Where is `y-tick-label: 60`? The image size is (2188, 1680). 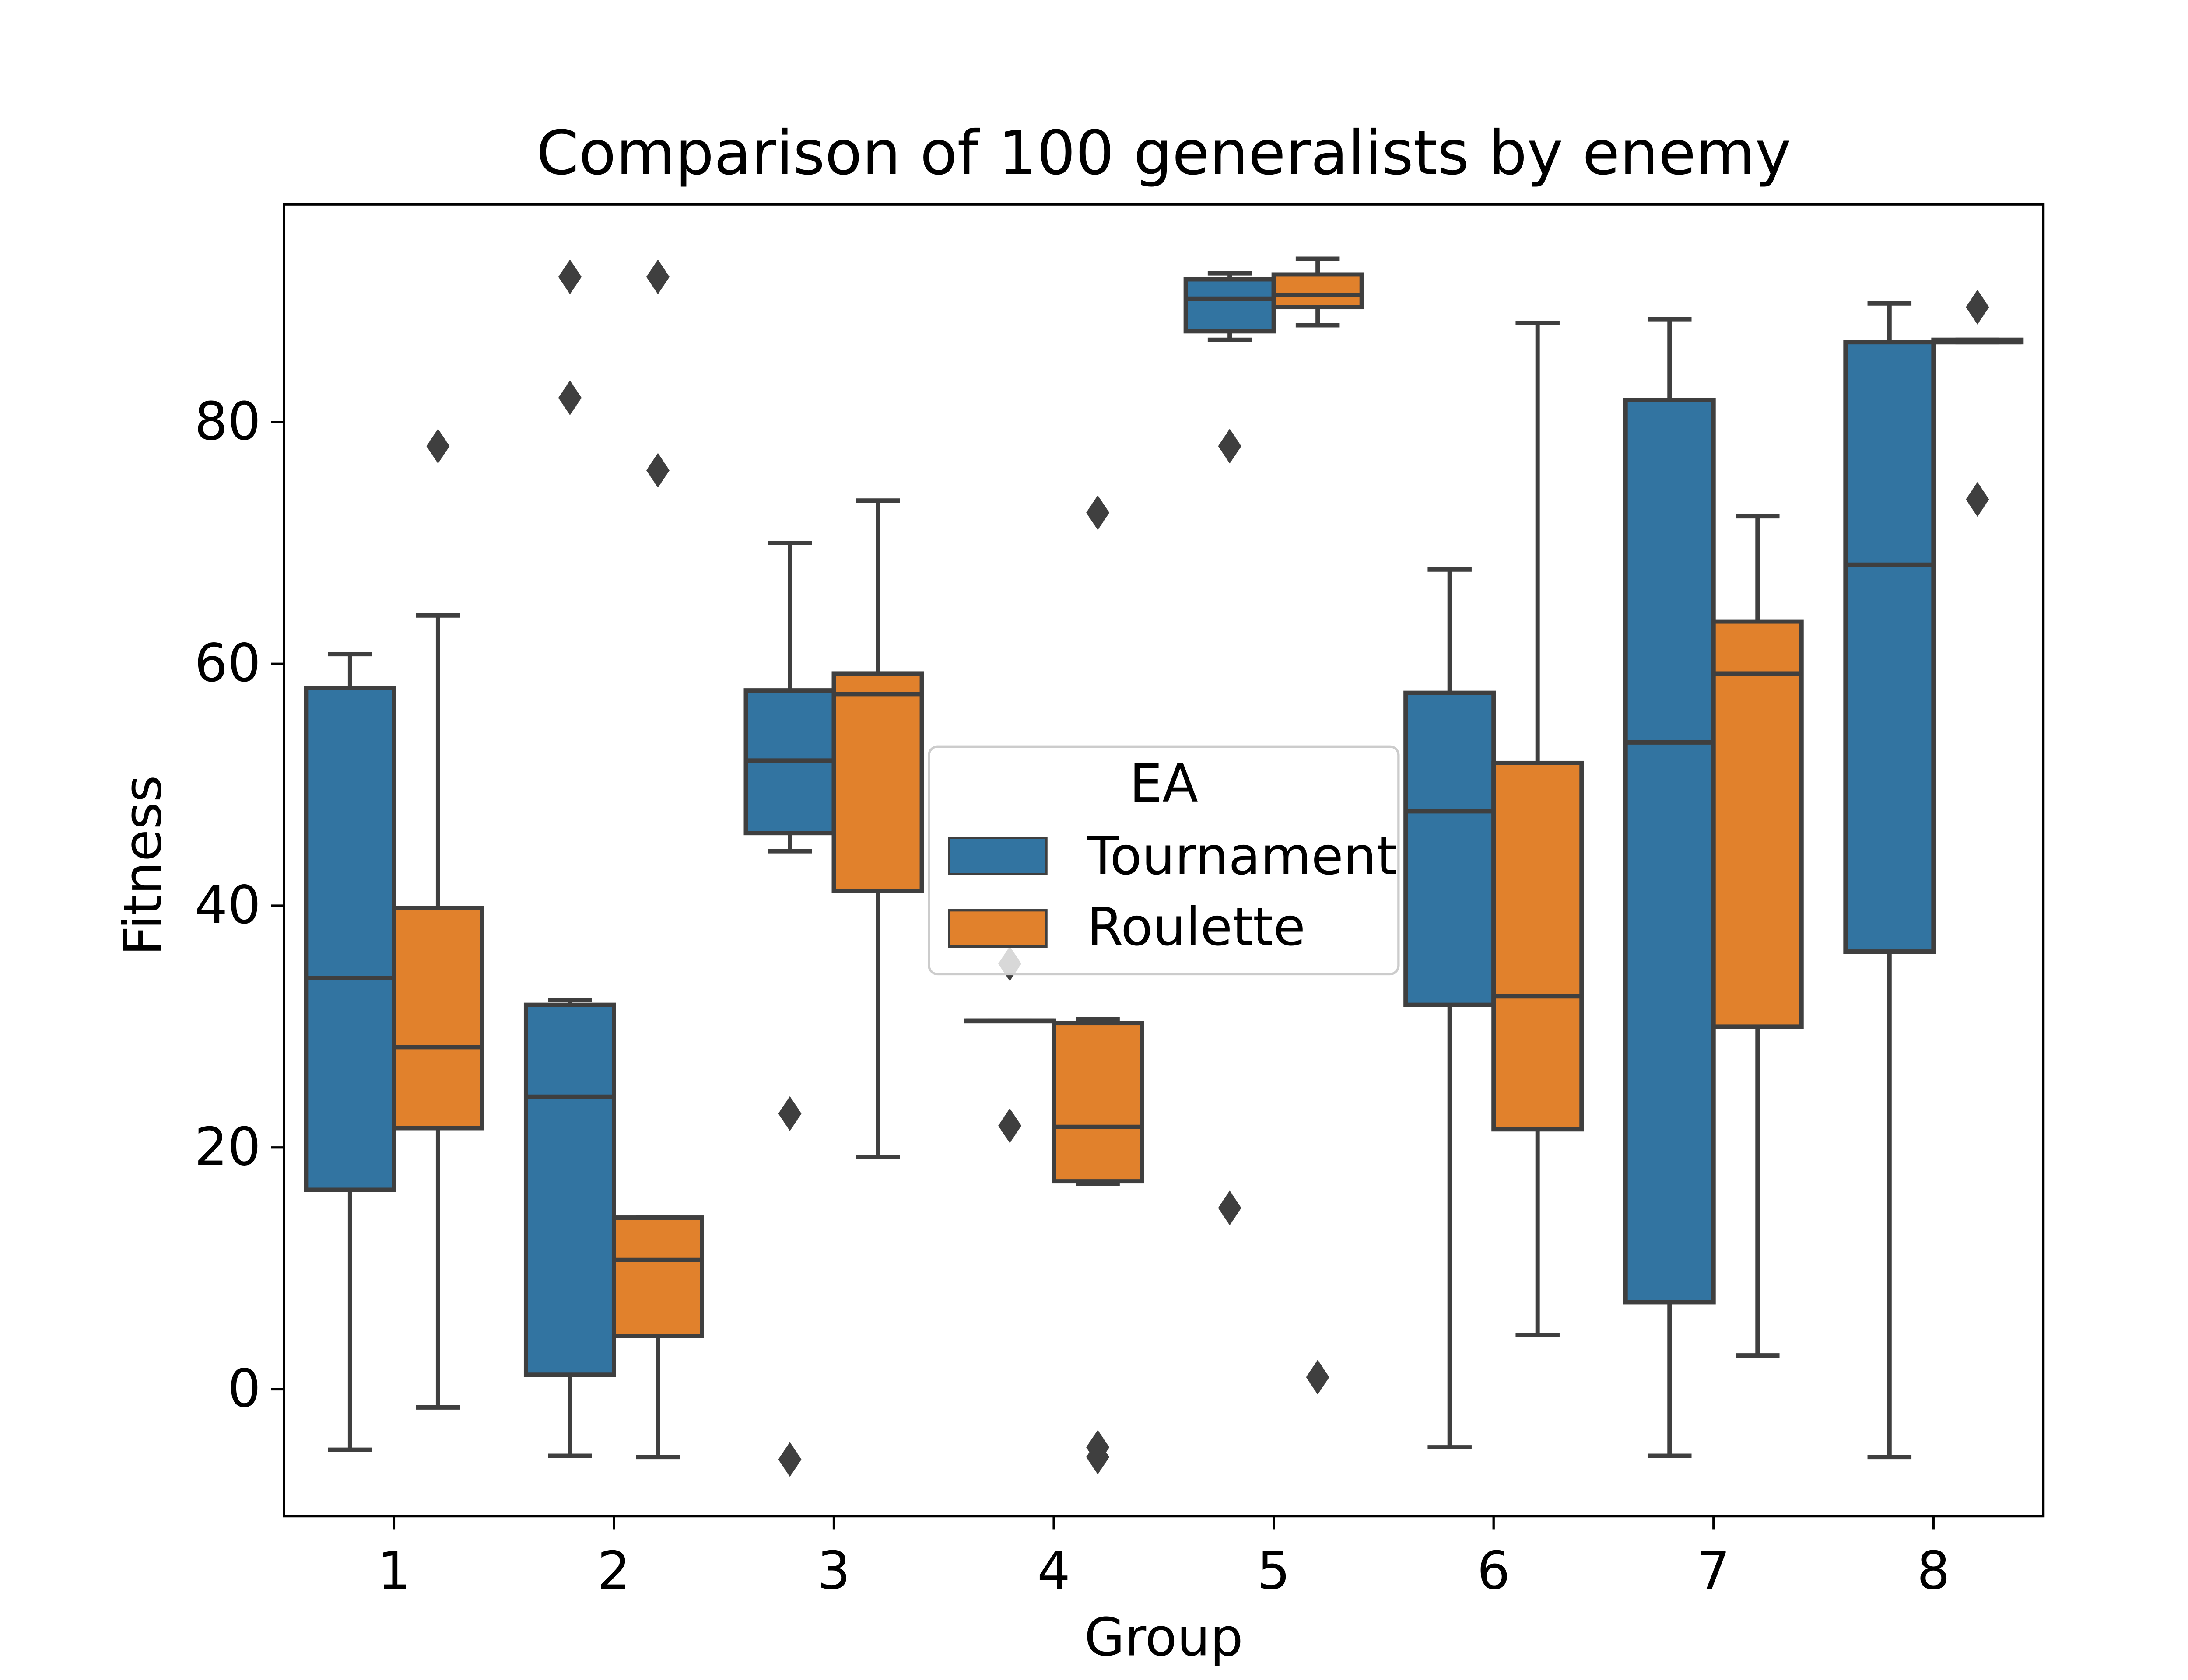
y-tick-label: 60 is located at coordinates (227, 663).